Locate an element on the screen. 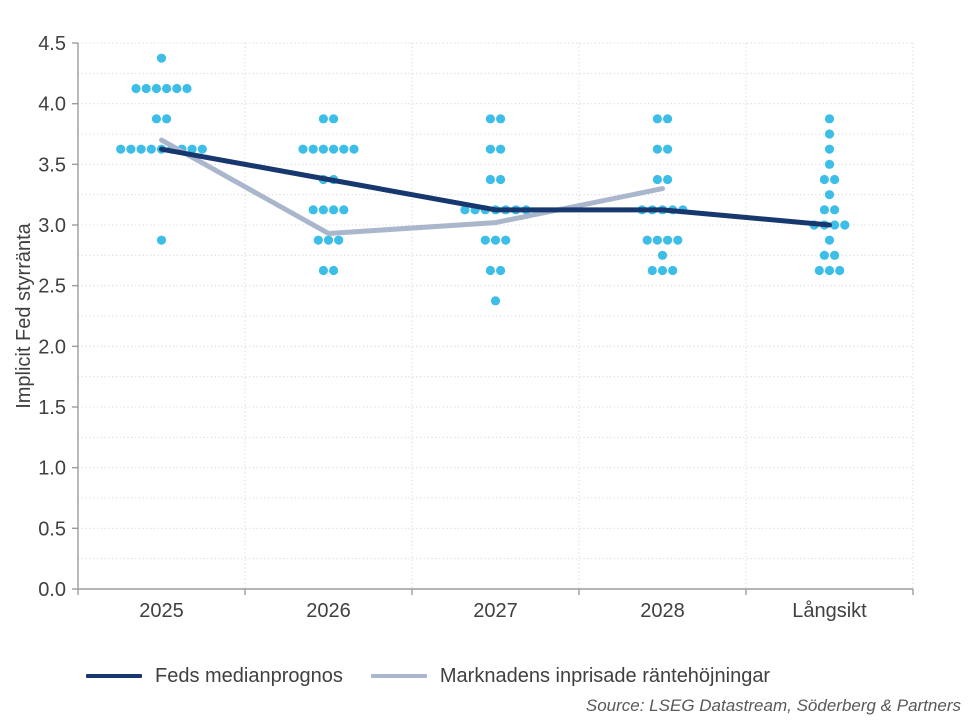 Image resolution: width=969 pixels, height=722 pixels. y-tick-label: 4.0 is located at coordinates (52, 105).